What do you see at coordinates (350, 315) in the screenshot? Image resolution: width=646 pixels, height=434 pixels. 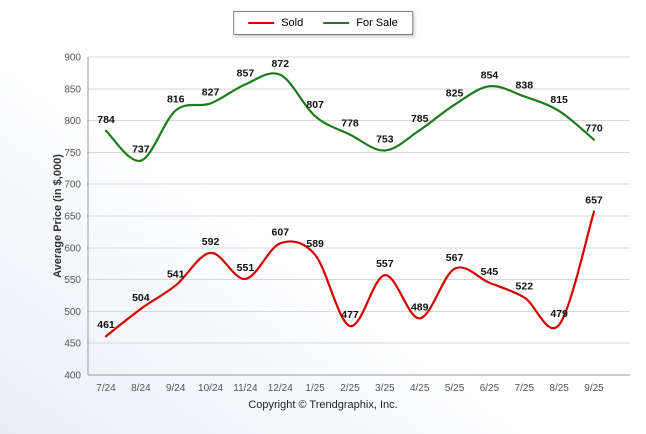 I see `svg-text: 477` at bounding box center [350, 315].